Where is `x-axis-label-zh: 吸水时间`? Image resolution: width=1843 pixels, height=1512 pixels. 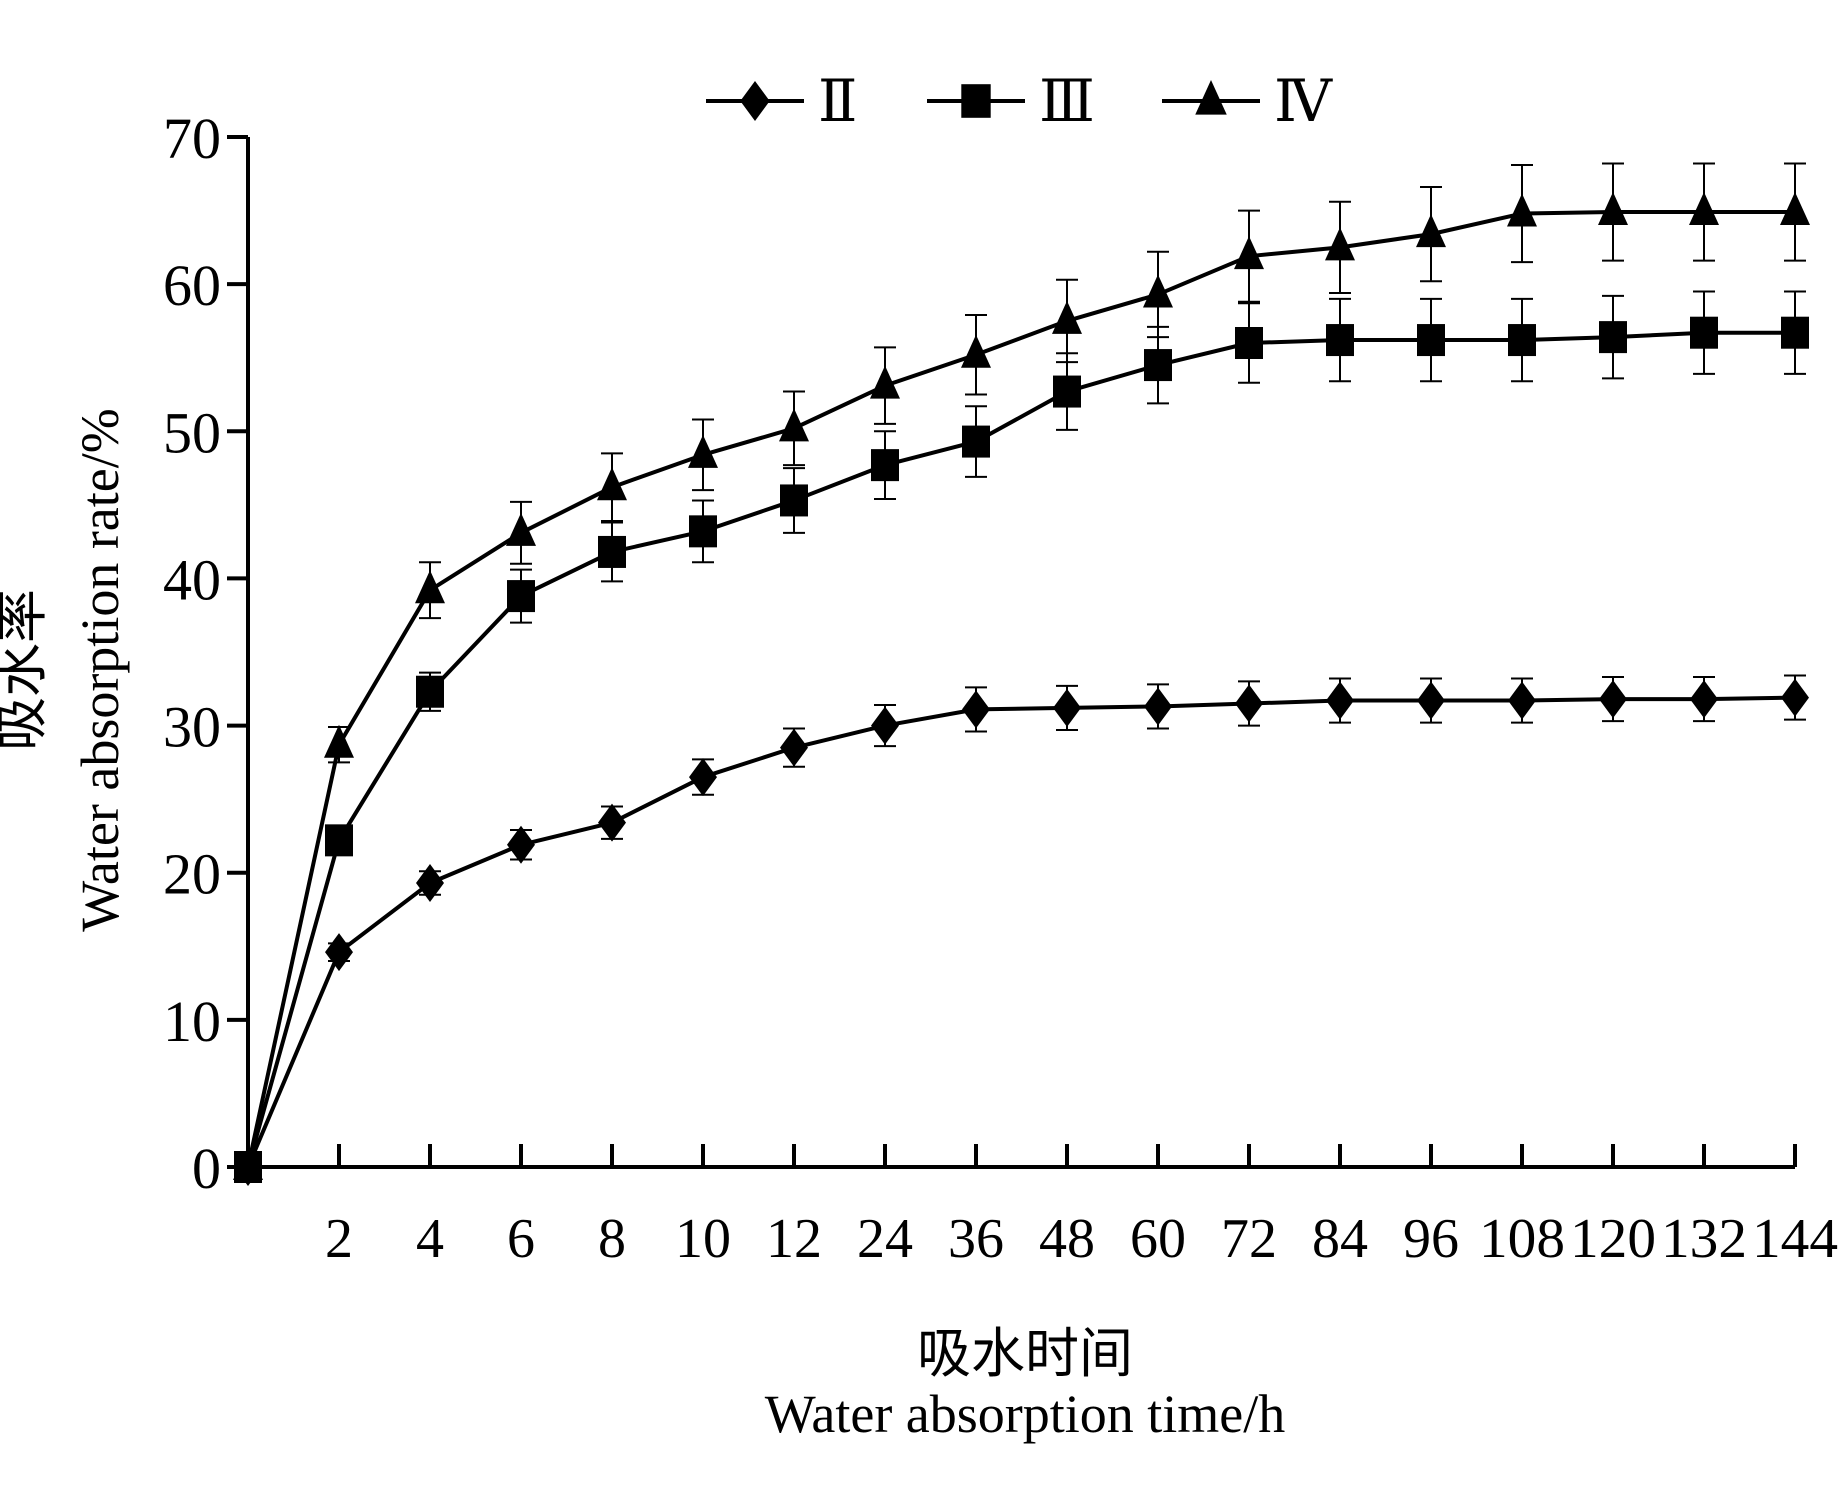
x-axis-label-zh: 吸水时间 is located at coordinates (1025, 1354).